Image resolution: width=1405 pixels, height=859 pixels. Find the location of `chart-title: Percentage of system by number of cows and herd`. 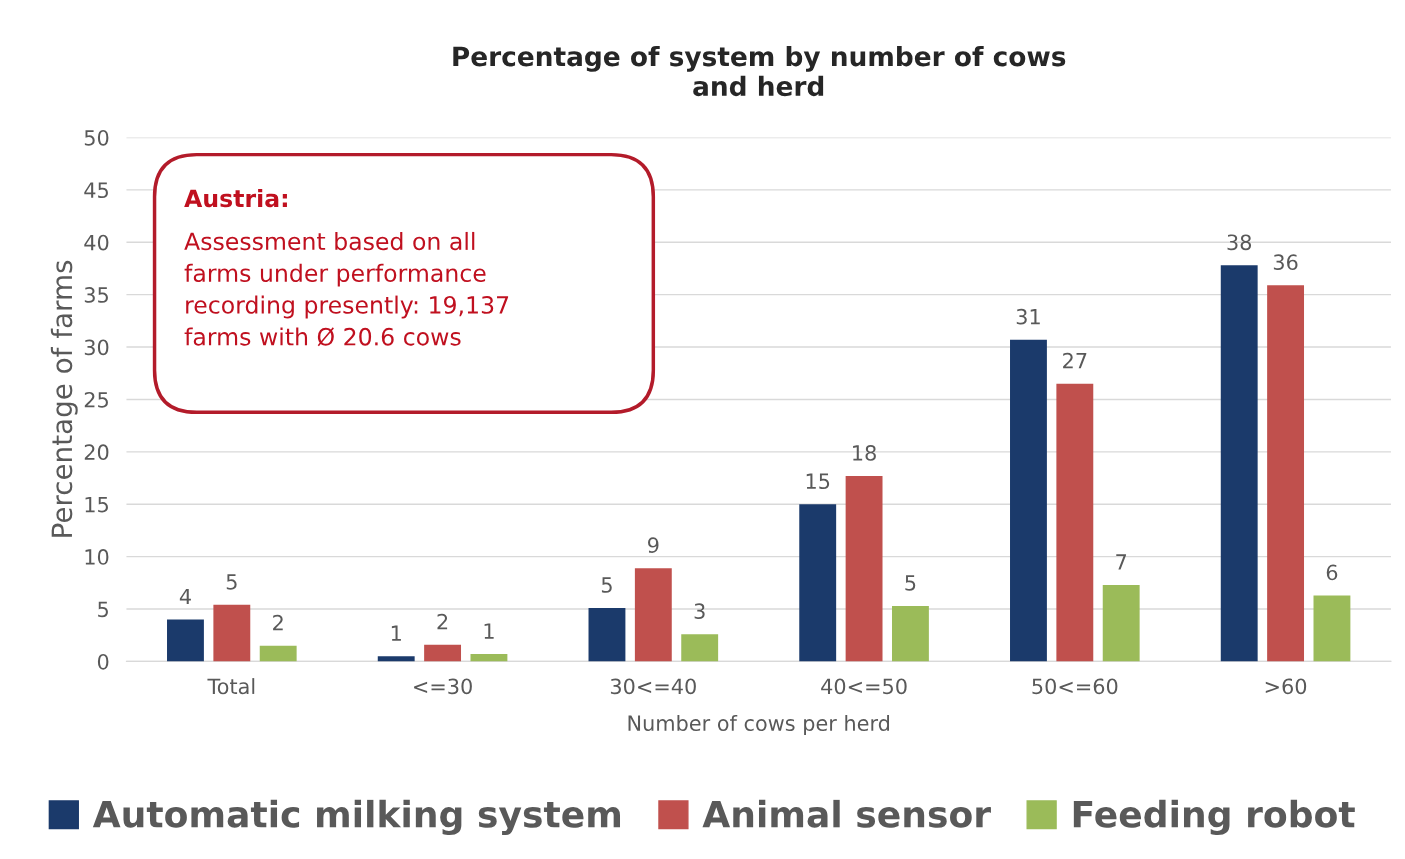

chart-title: Percentage of system by number of cows and herd is located at coordinates (759, 71).